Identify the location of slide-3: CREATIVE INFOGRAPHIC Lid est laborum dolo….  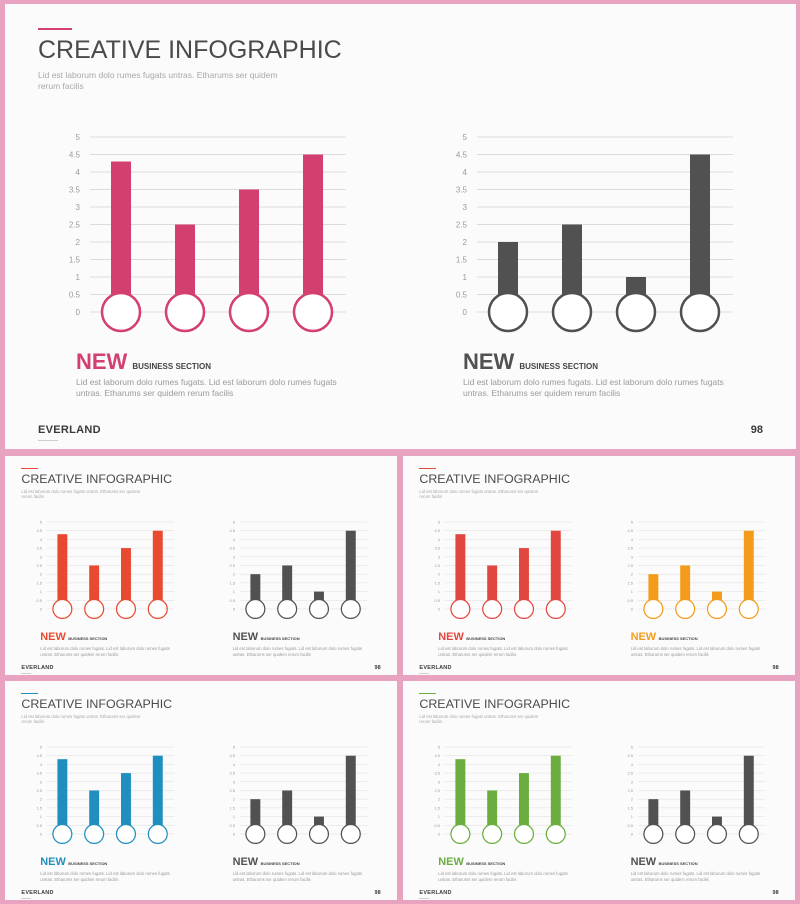
(599, 565).